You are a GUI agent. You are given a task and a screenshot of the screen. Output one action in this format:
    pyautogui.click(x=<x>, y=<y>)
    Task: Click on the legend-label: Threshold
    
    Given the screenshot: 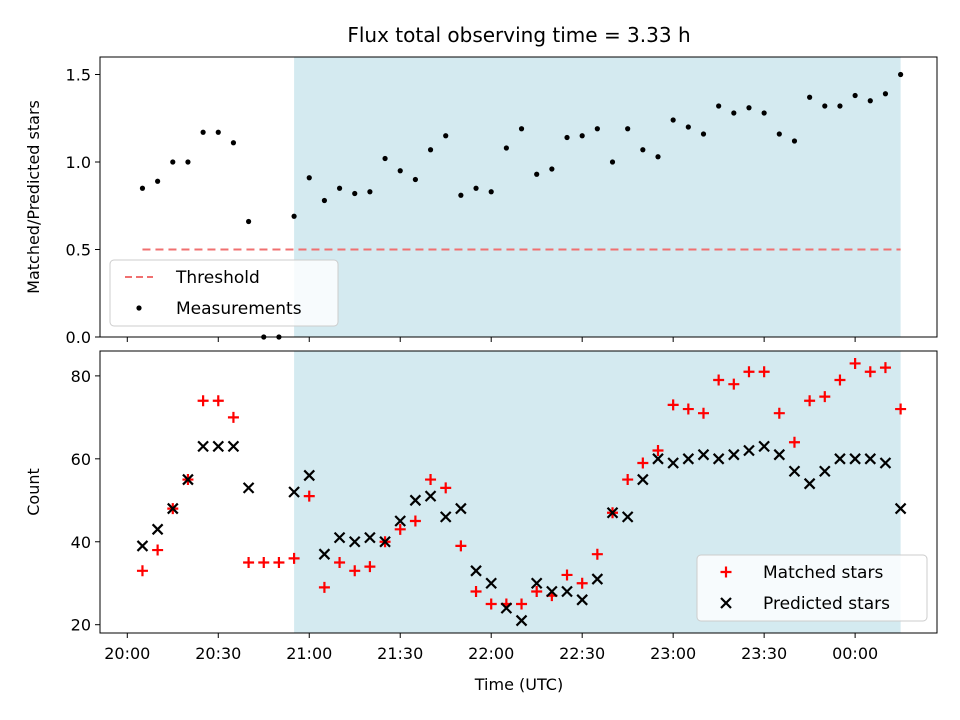 What is the action you would take?
    pyautogui.click(x=217, y=278)
    